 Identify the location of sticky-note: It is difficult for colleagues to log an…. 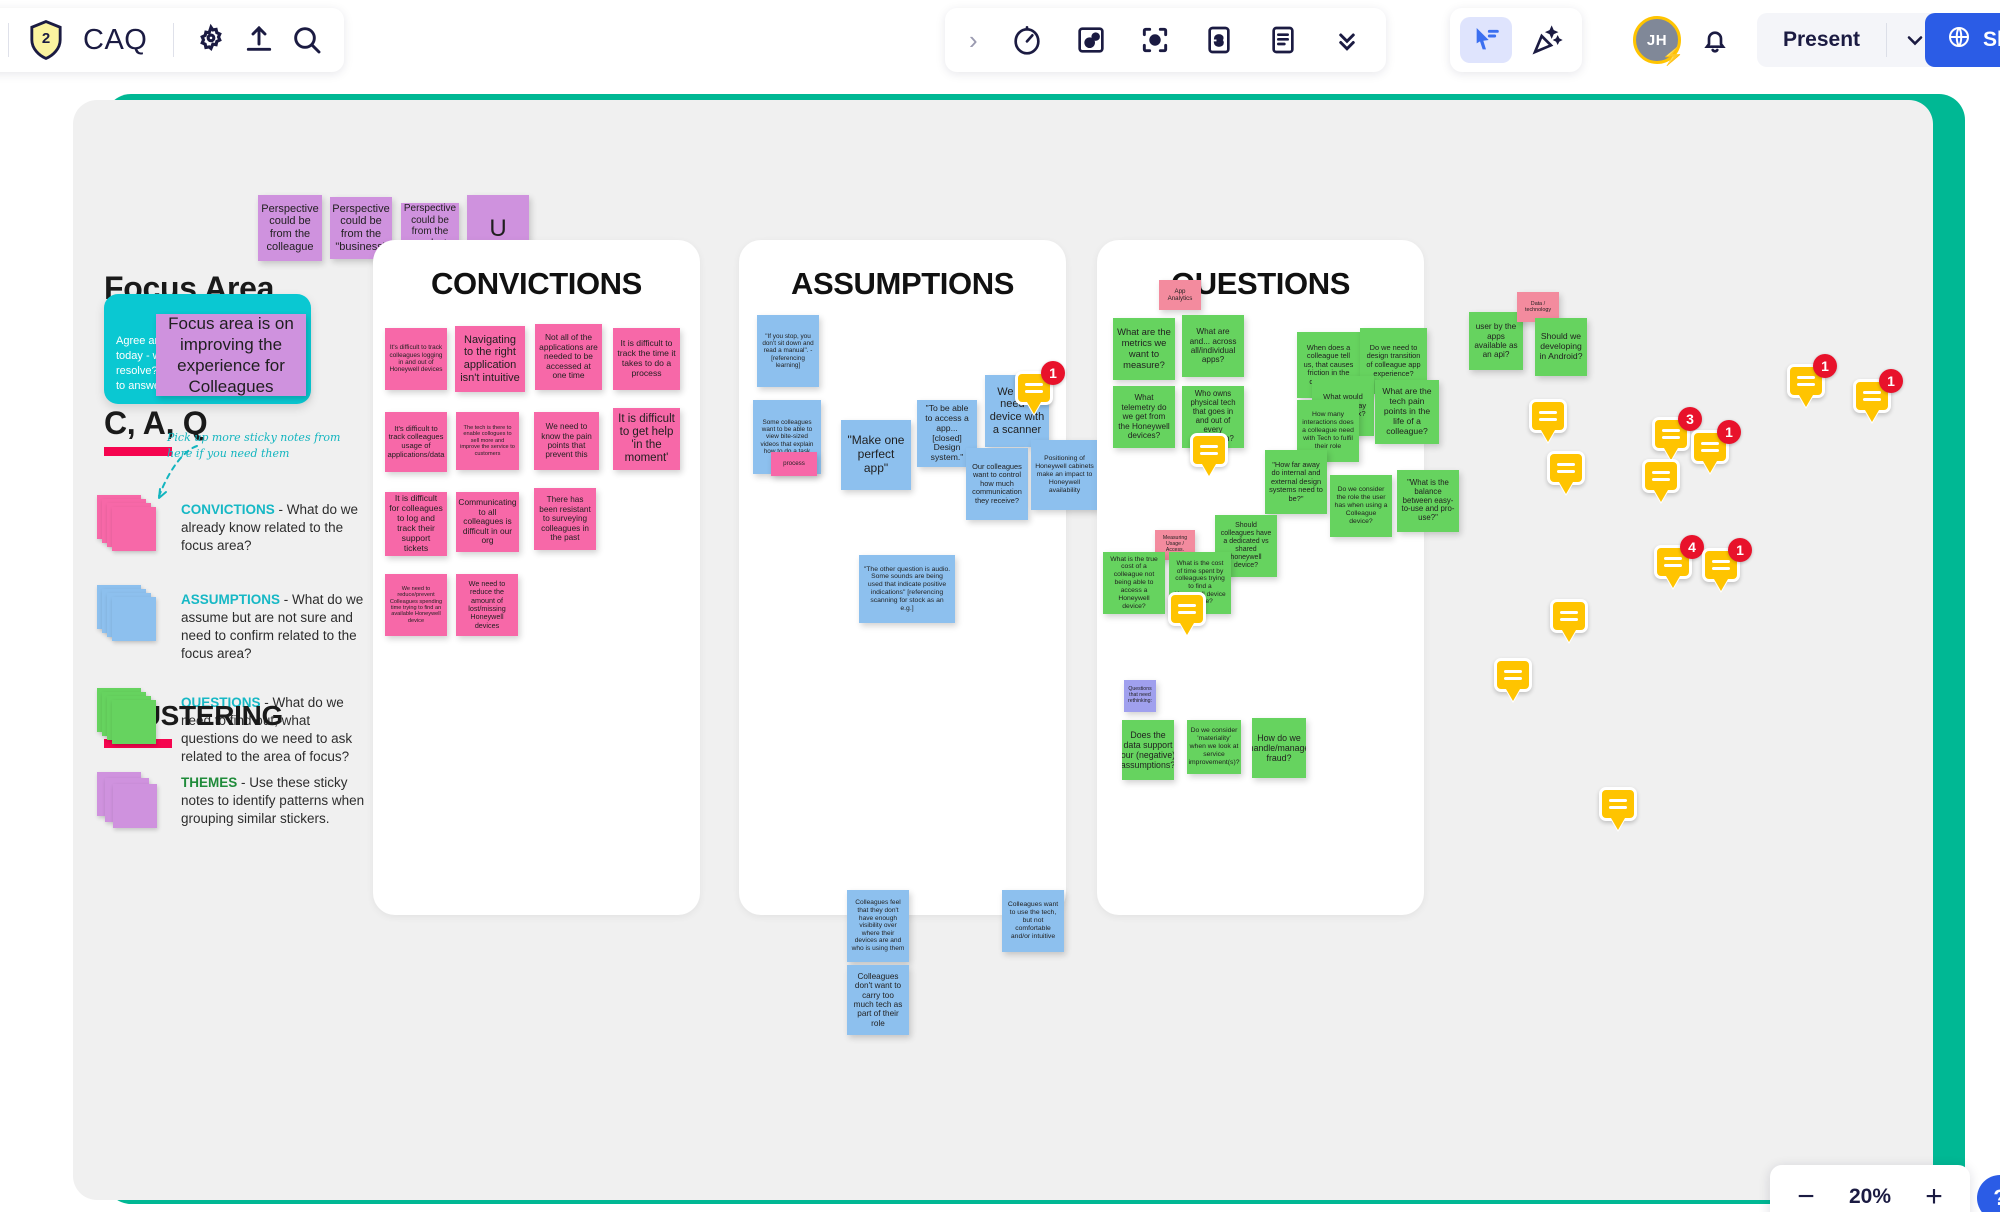
(416, 524).